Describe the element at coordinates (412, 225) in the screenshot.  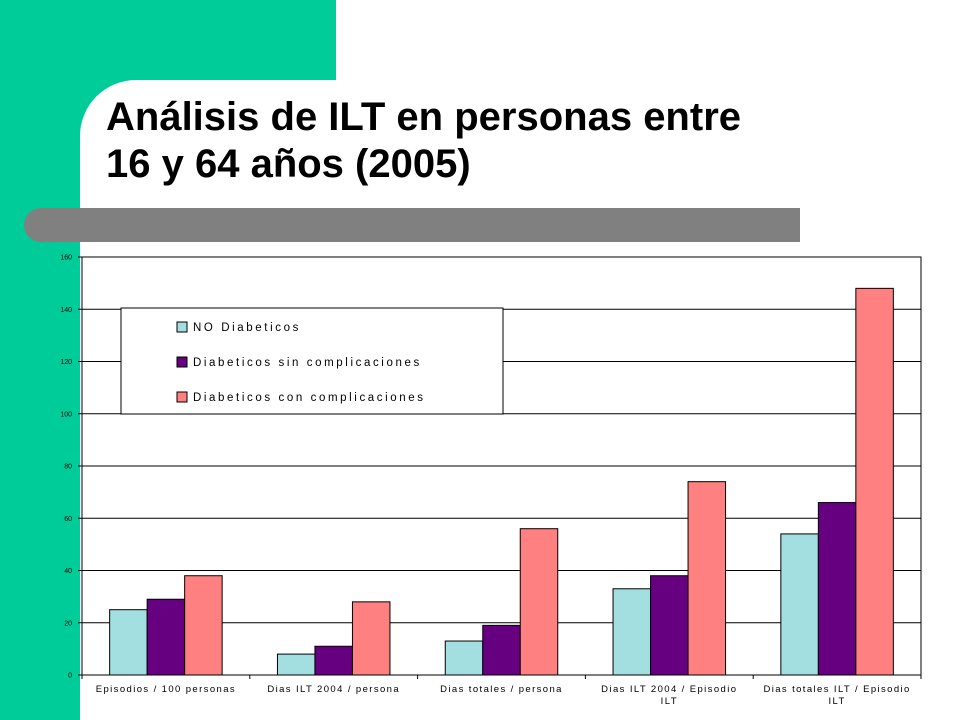
I see `title-underline-bar` at that location.